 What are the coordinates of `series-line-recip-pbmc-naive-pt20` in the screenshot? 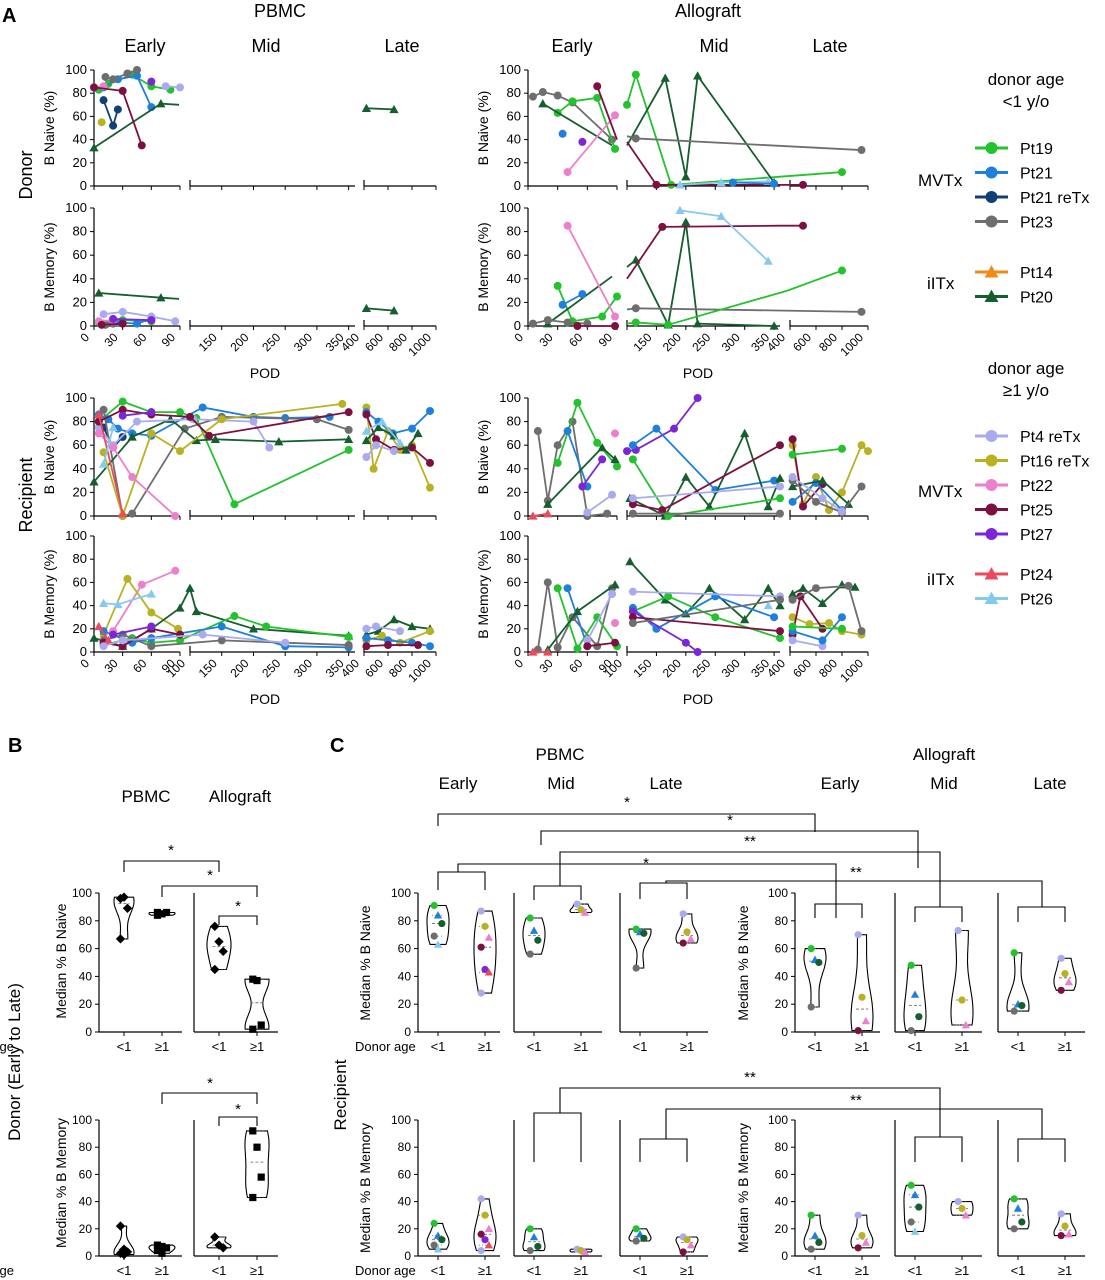 It's located at (247, 440).